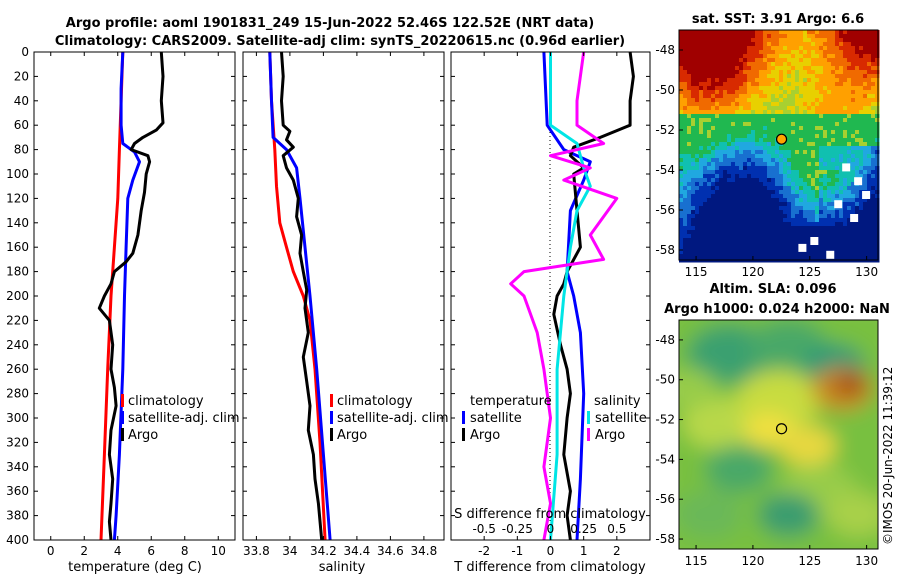 This screenshot has height=580, width=900. What do you see at coordinates (331, 434) in the screenshot?
I see `legend-swatch-argo` at bounding box center [331, 434].